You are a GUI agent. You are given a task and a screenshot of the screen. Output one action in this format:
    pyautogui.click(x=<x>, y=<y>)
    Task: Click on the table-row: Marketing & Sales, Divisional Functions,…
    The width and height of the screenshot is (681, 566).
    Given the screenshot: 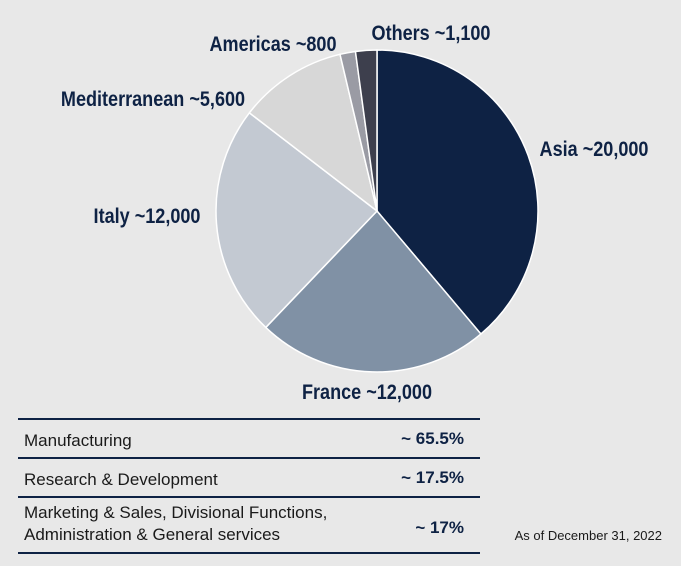 What is the action you would take?
    pyautogui.click(x=249, y=525)
    